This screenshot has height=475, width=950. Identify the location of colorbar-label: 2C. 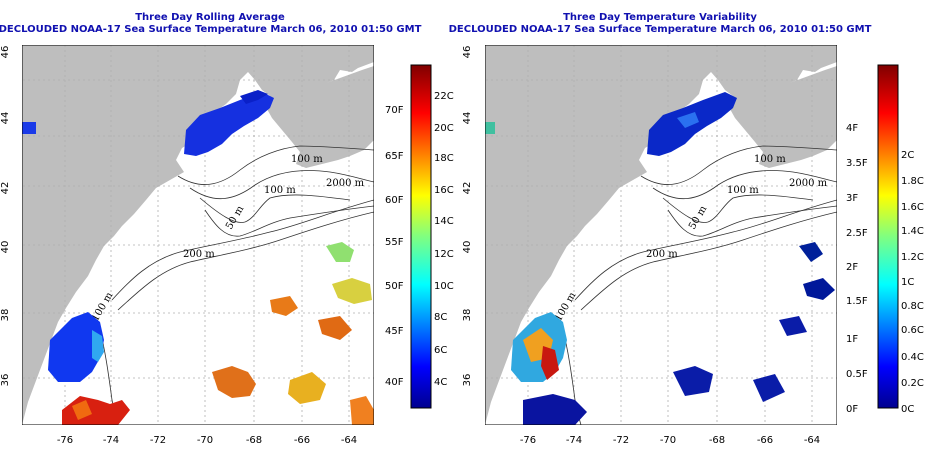
(907, 155).